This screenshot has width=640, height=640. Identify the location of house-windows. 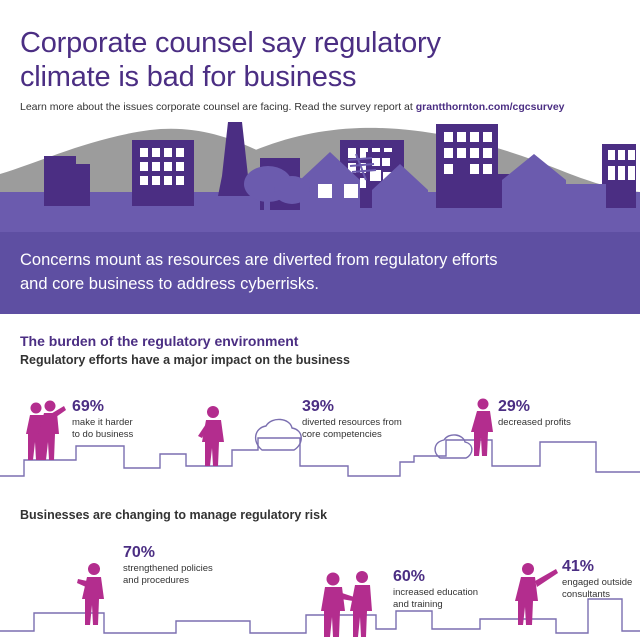
(338, 191).